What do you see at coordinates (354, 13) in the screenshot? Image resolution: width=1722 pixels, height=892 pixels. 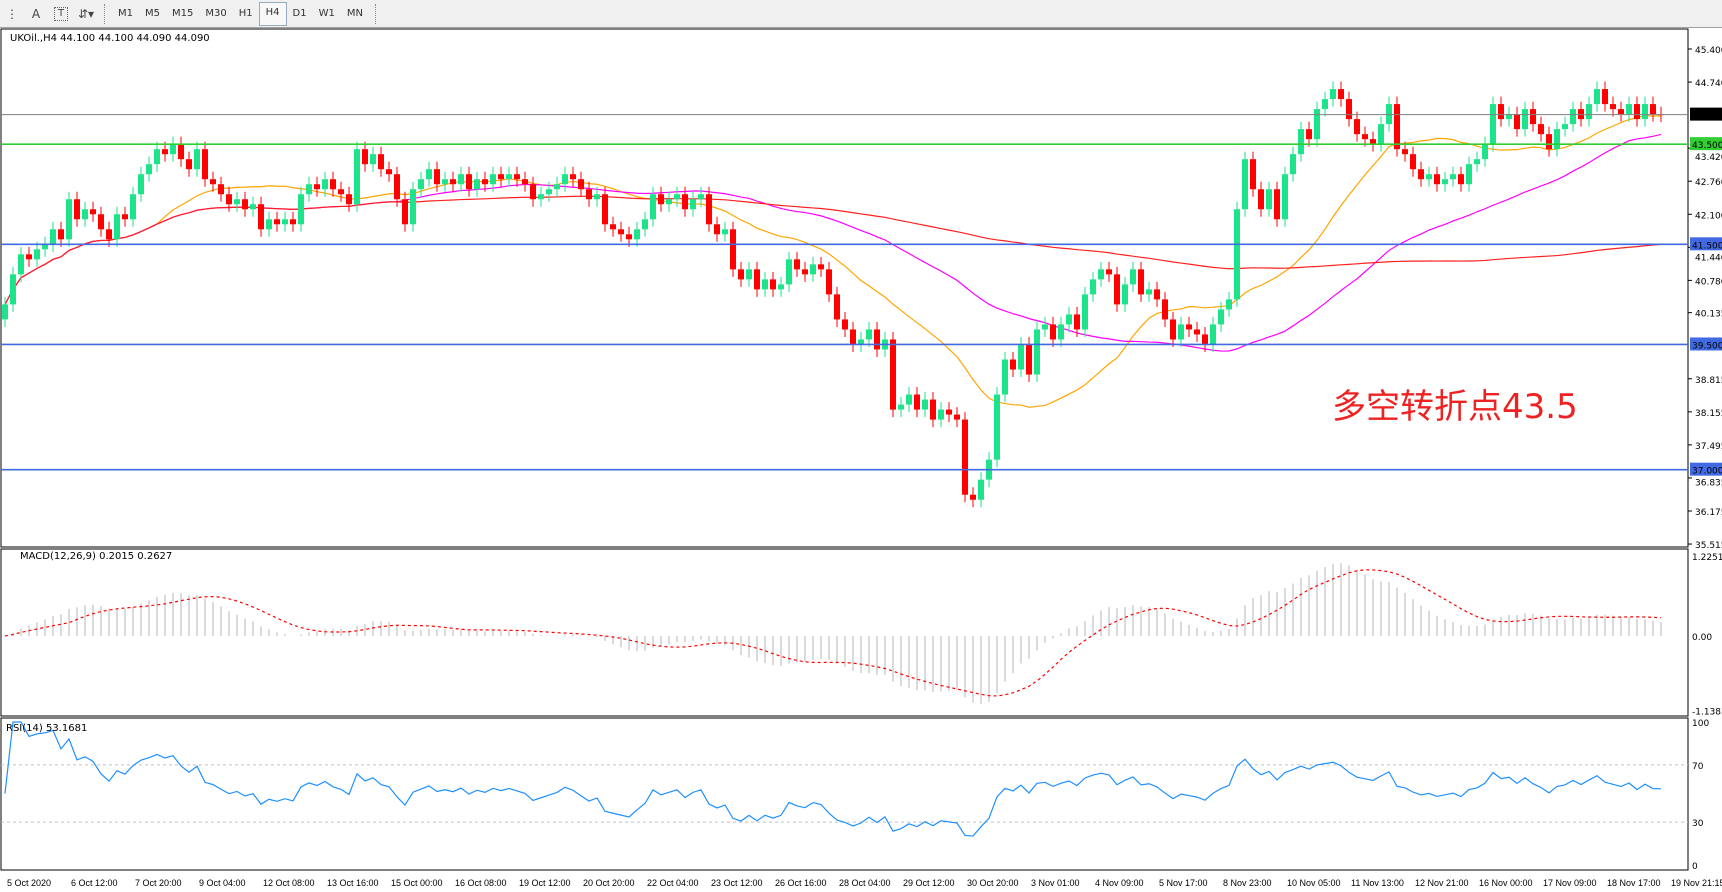 I see `timeframe-mn: MN` at bounding box center [354, 13].